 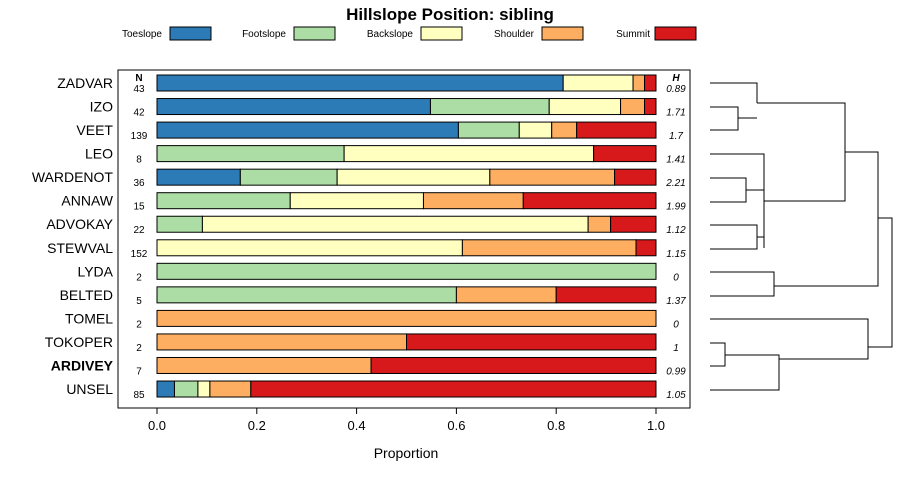 I want to click on legend-swatch-toeslope, so click(x=190, y=33).